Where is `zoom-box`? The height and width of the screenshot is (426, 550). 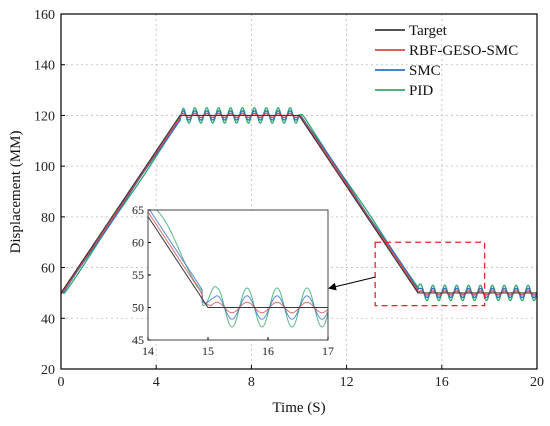
zoom-box is located at coordinates (430, 274).